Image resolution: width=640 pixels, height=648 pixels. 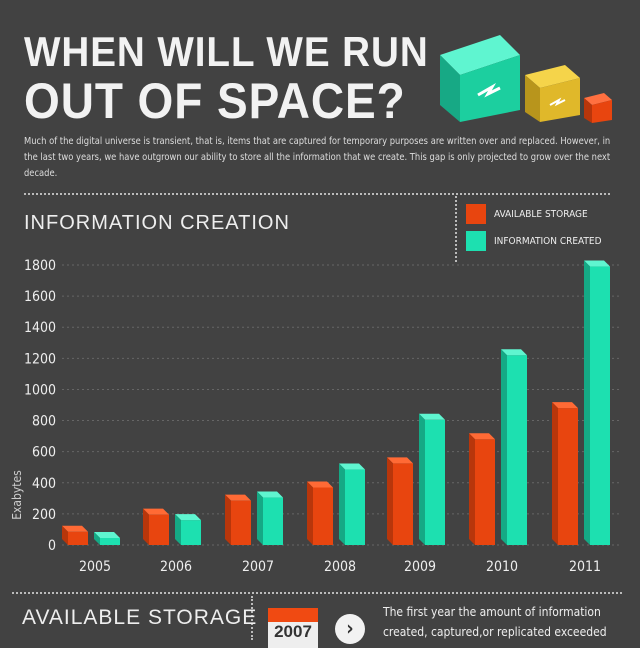 What do you see at coordinates (502, 567) in the screenshot?
I see `x-tick-label: 2010` at bounding box center [502, 567].